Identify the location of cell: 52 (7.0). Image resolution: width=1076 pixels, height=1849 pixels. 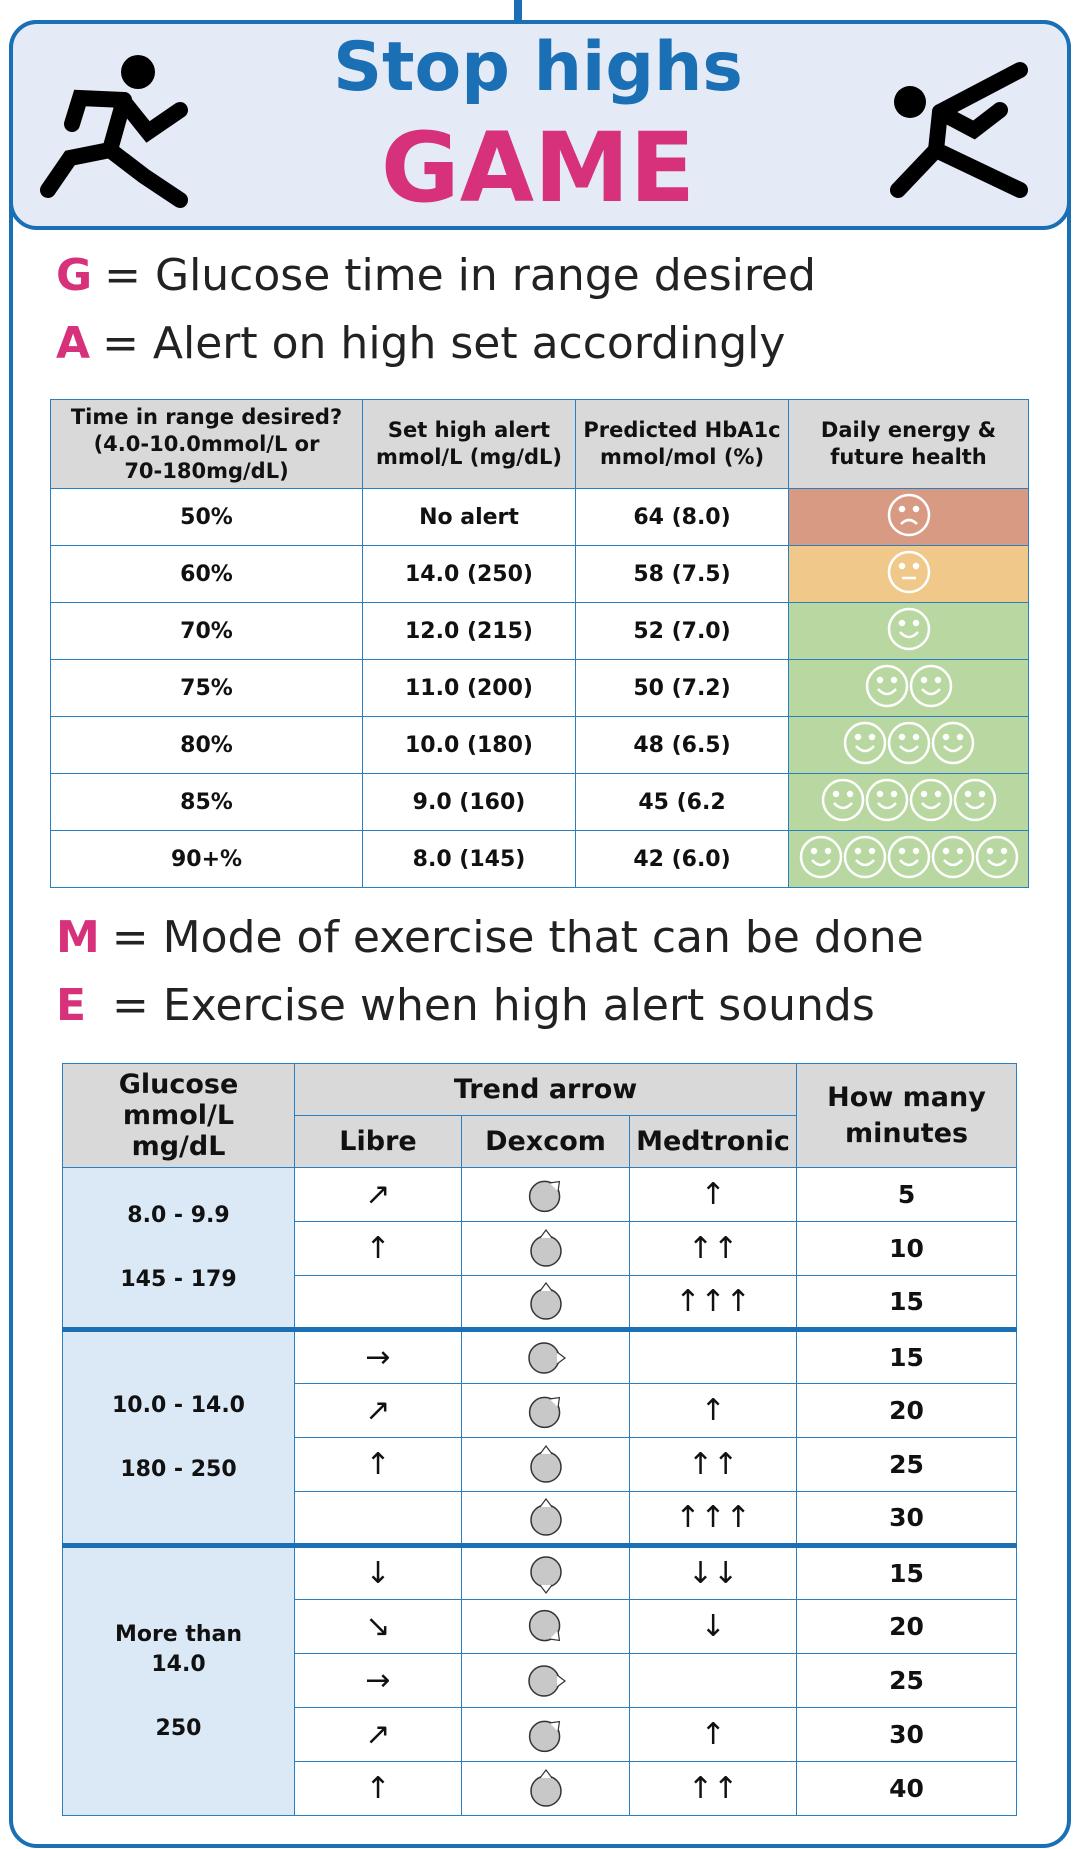
(682, 631).